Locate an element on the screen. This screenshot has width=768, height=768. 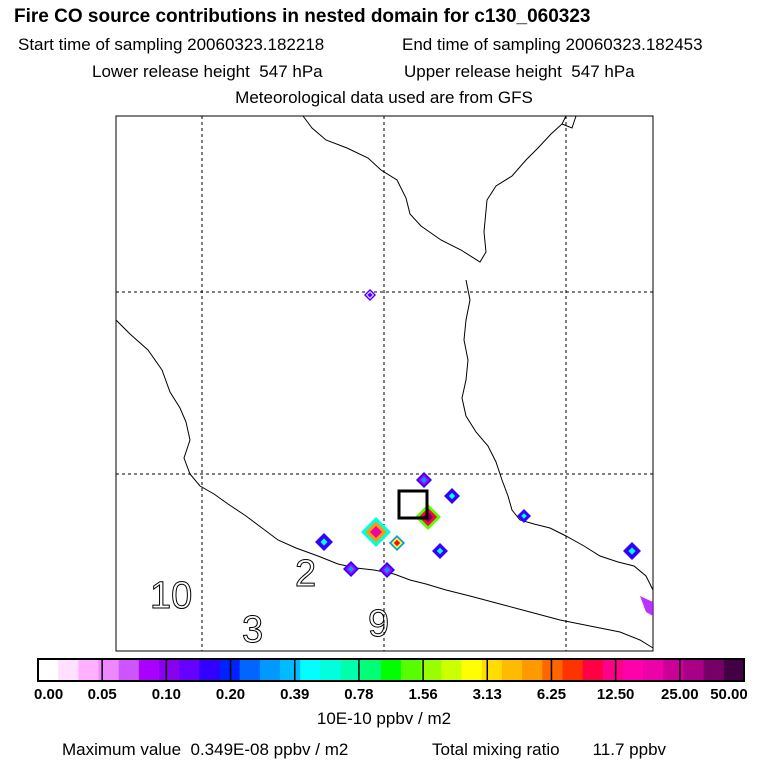
colorbar-units: 10E-10 ppbv / m2 is located at coordinates (384, 718).